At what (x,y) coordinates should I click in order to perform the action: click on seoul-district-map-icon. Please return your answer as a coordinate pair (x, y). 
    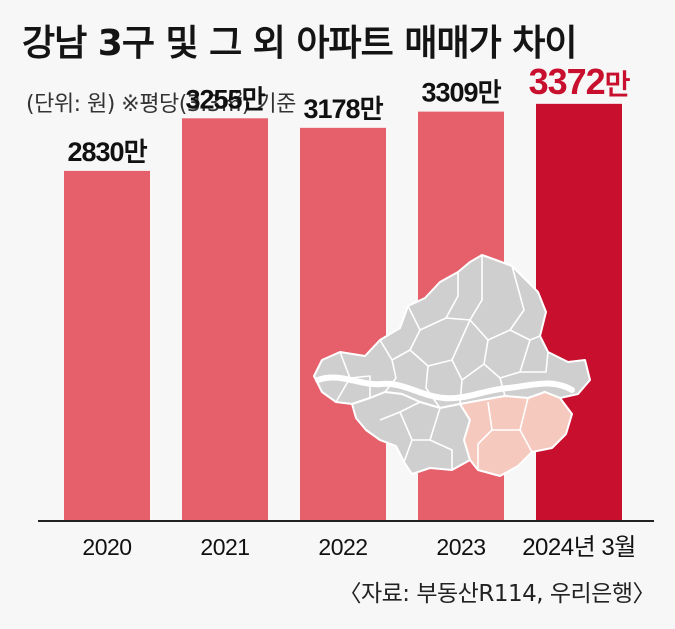
    Looking at the image, I should click on (452, 365).